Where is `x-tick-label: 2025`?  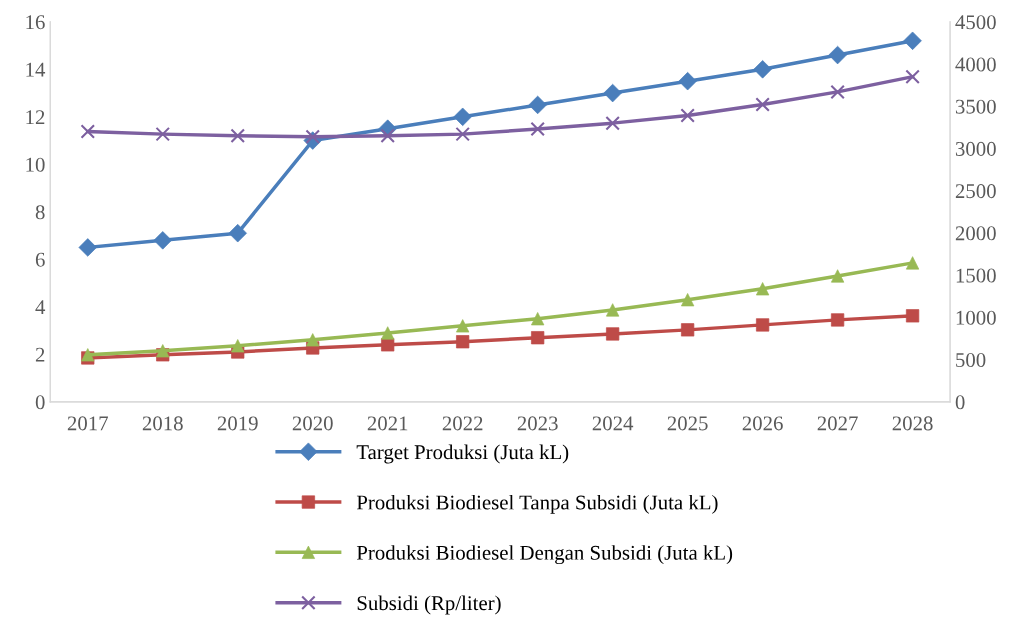
x-tick-label: 2025 is located at coordinates (687, 423).